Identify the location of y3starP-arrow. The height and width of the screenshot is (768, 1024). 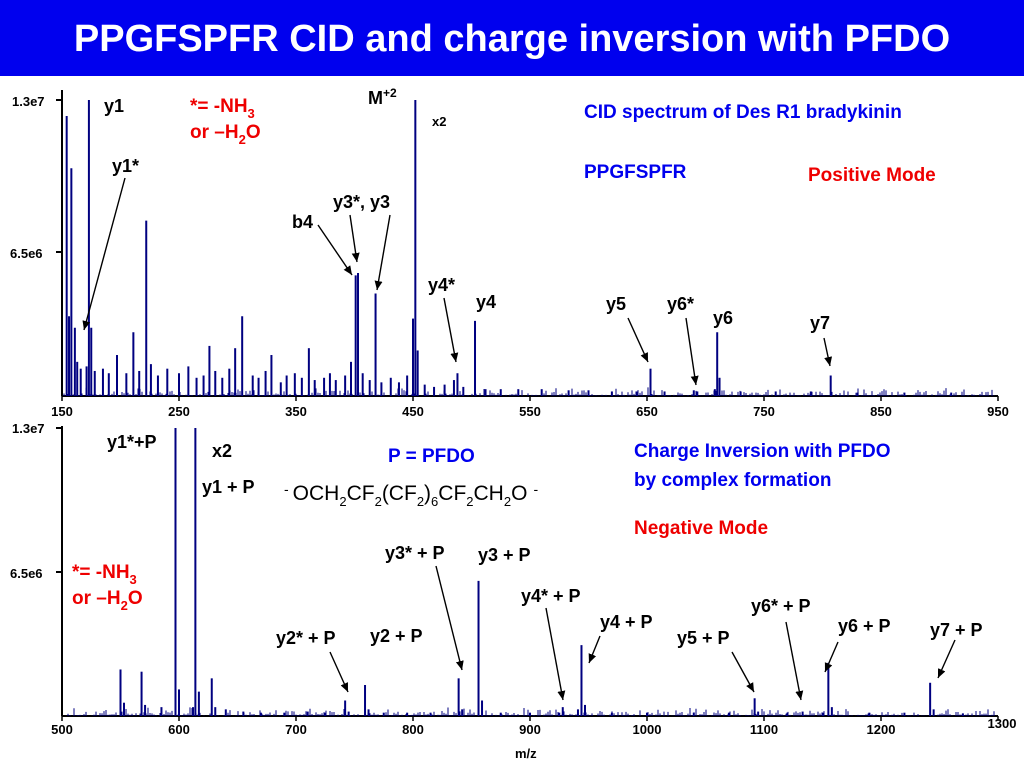
(449, 618).